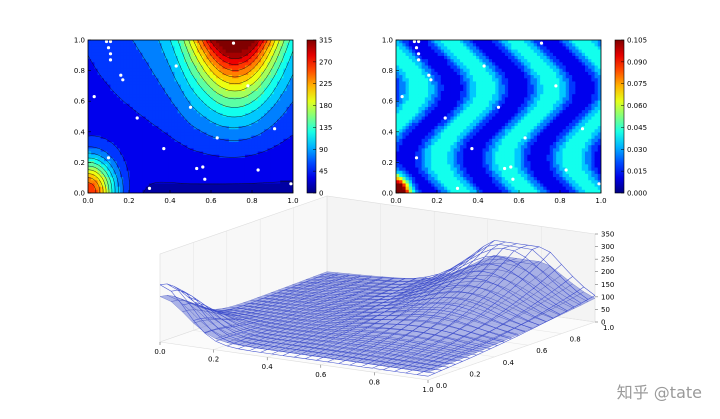 This screenshot has width=720, height=419. Describe the element at coordinates (323, 172) in the screenshot. I see `colorbar-tick-label: 45` at that location.